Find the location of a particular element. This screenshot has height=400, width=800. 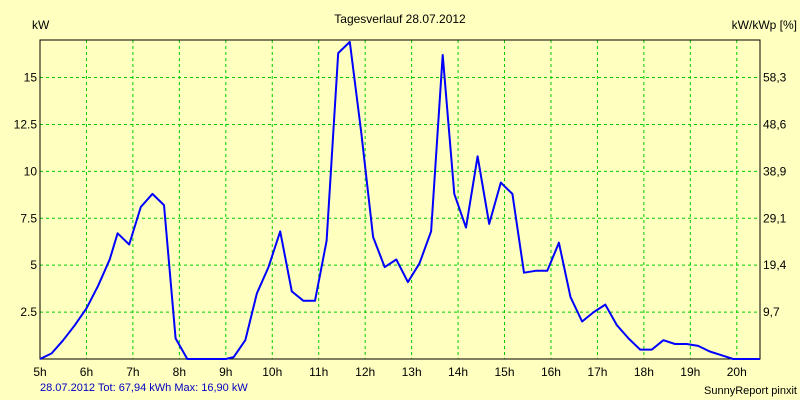

y-tick-label-left: 7.5 is located at coordinates (28, 218).